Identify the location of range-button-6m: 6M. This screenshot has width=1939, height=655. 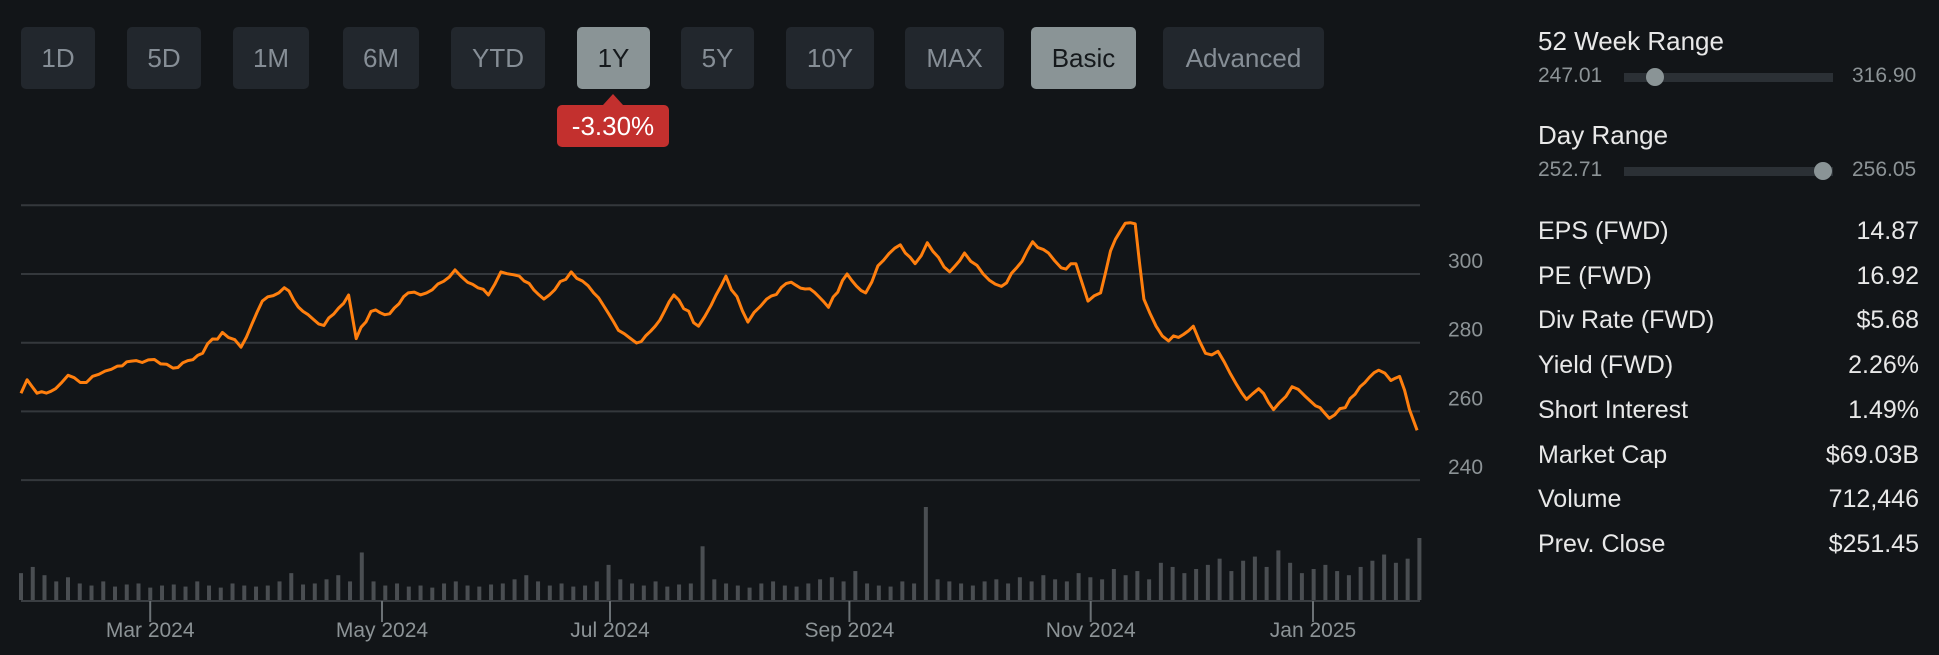
(381, 58).